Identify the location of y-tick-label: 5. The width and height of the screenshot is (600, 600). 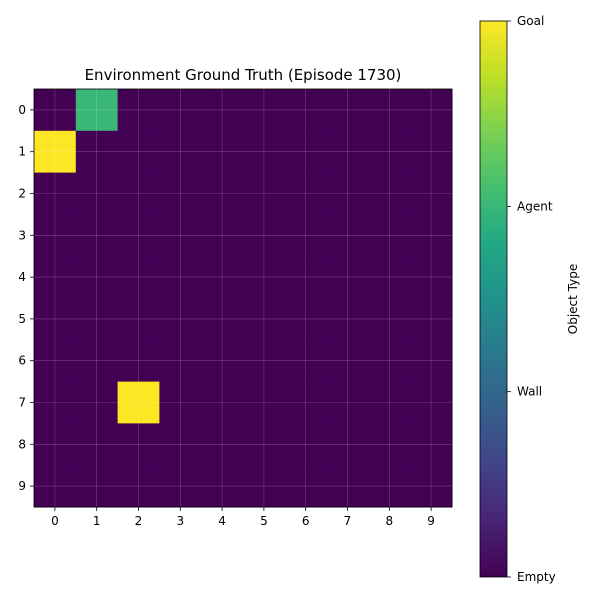
(22, 319).